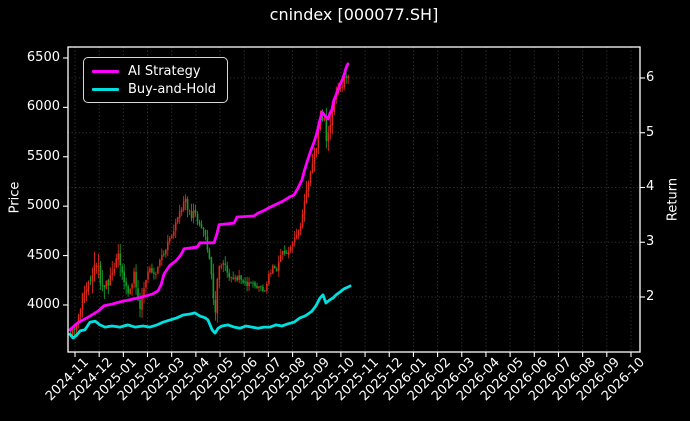 The image size is (690, 421). What do you see at coordinates (105, 71) in the screenshot?
I see `legend-line-swatch-magenta` at bounding box center [105, 71].